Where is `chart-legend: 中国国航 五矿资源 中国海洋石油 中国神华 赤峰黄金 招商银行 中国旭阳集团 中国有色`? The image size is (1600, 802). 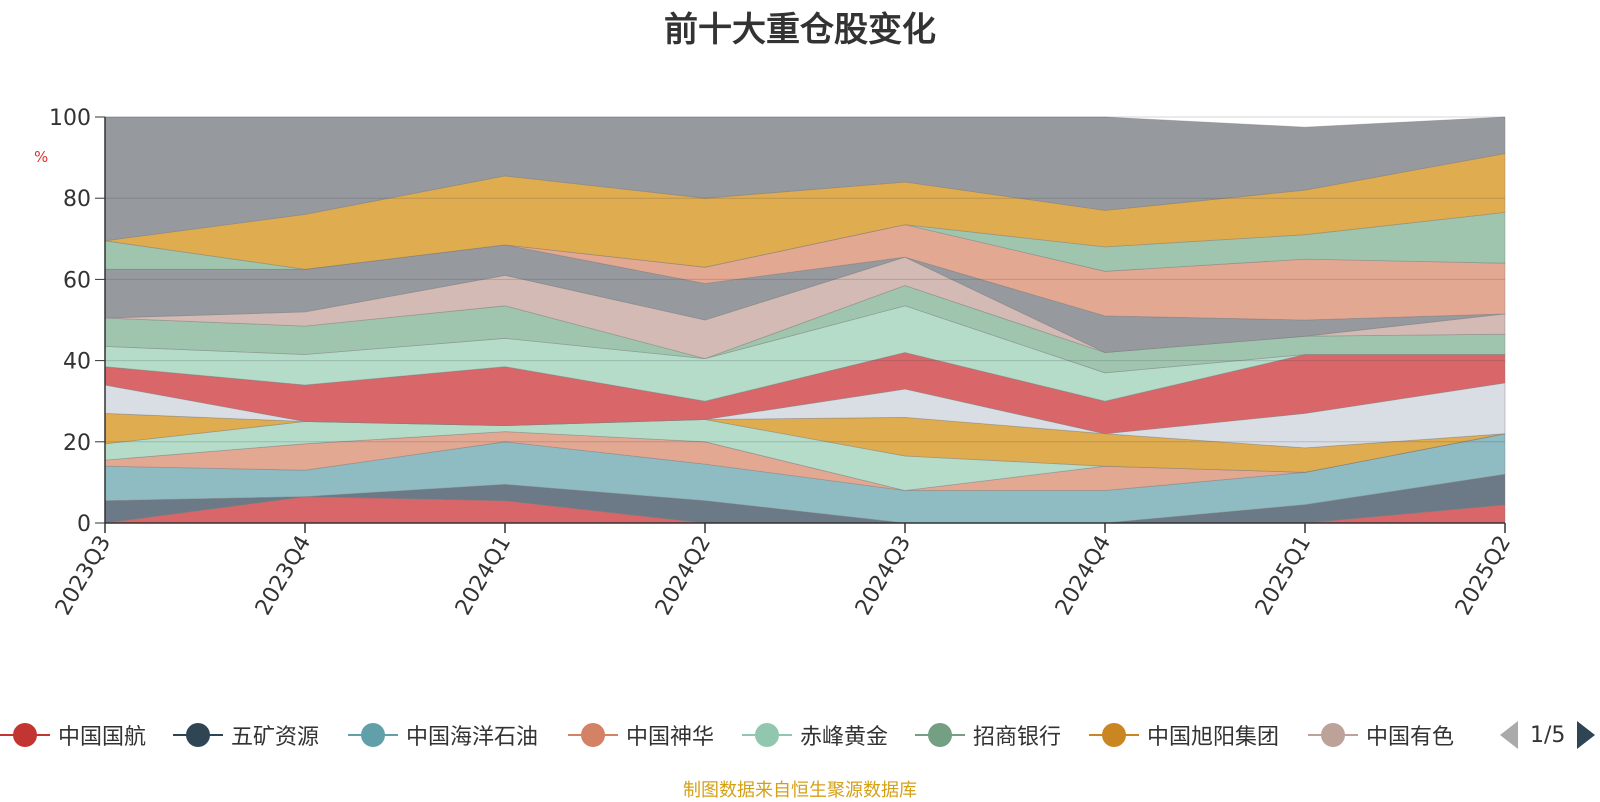 chart-legend: 中国国航 五矿资源 中国海洋石油 中国神华 赤峰黄金 招商银行 中国旭阳集团 中国有色 is located at coordinates (745, 735).